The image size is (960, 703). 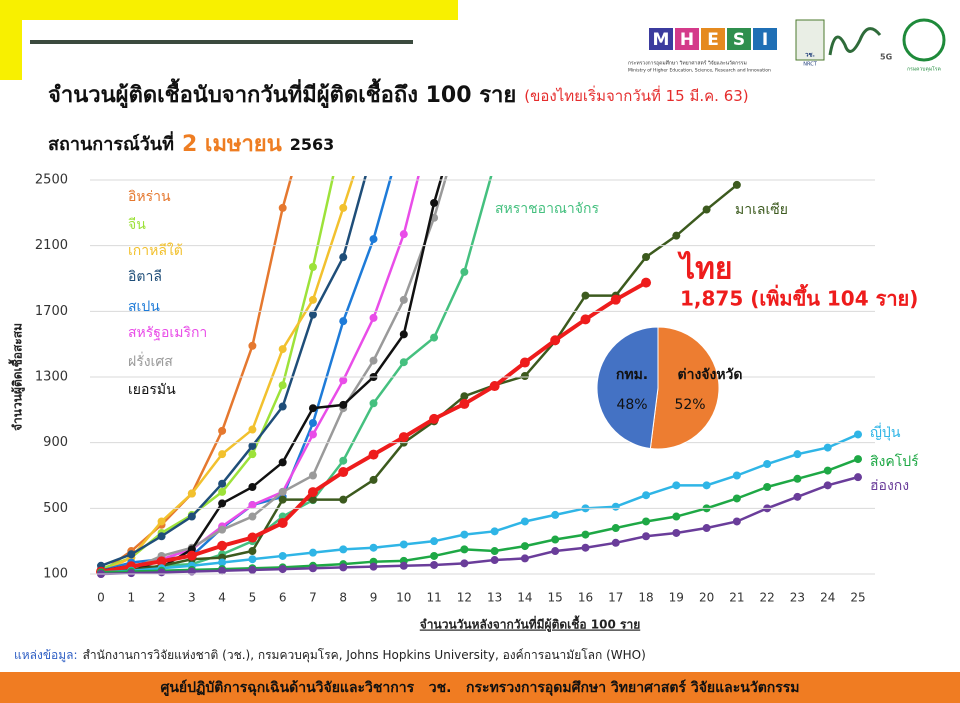 I want to click on pie-category-label: ต่างจังหวัด, so click(x=709, y=375).